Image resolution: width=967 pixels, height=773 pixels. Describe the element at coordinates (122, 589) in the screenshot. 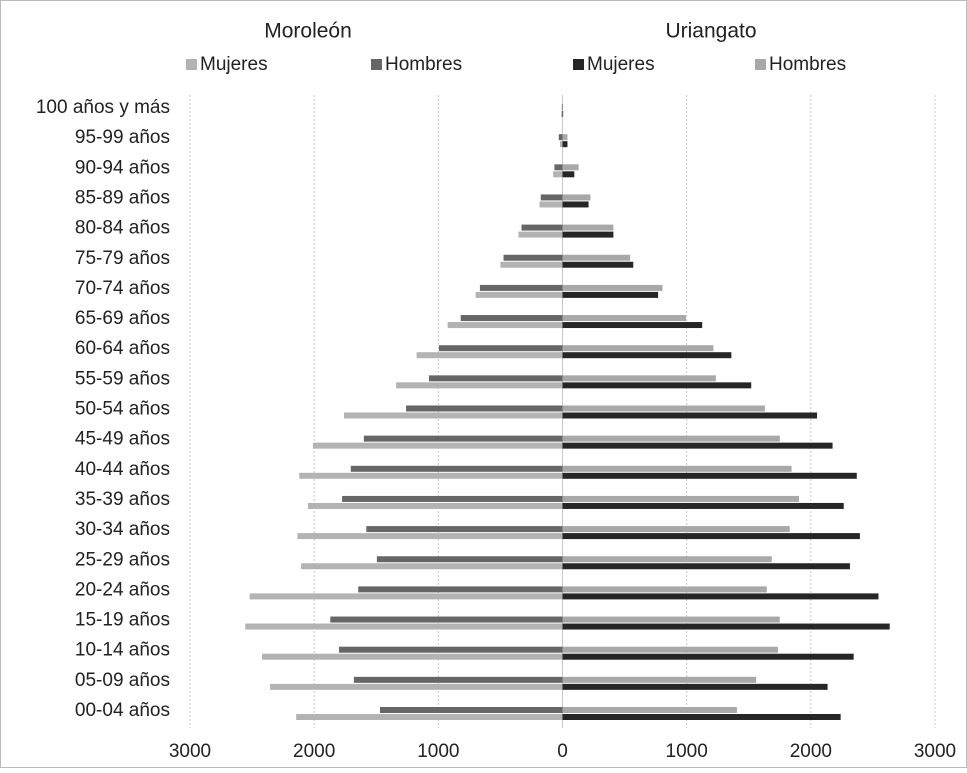

I see `y-tick-label: 20-24 años` at that location.